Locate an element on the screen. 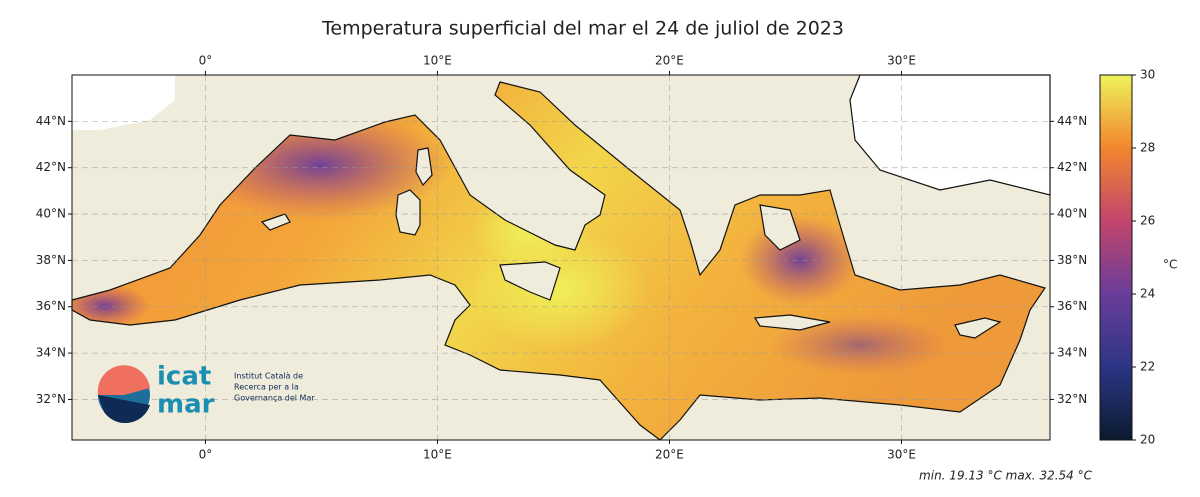 This screenshot has height=497, width=1200. logo-text: Governança del Mar is located at coordinates (274, 398).